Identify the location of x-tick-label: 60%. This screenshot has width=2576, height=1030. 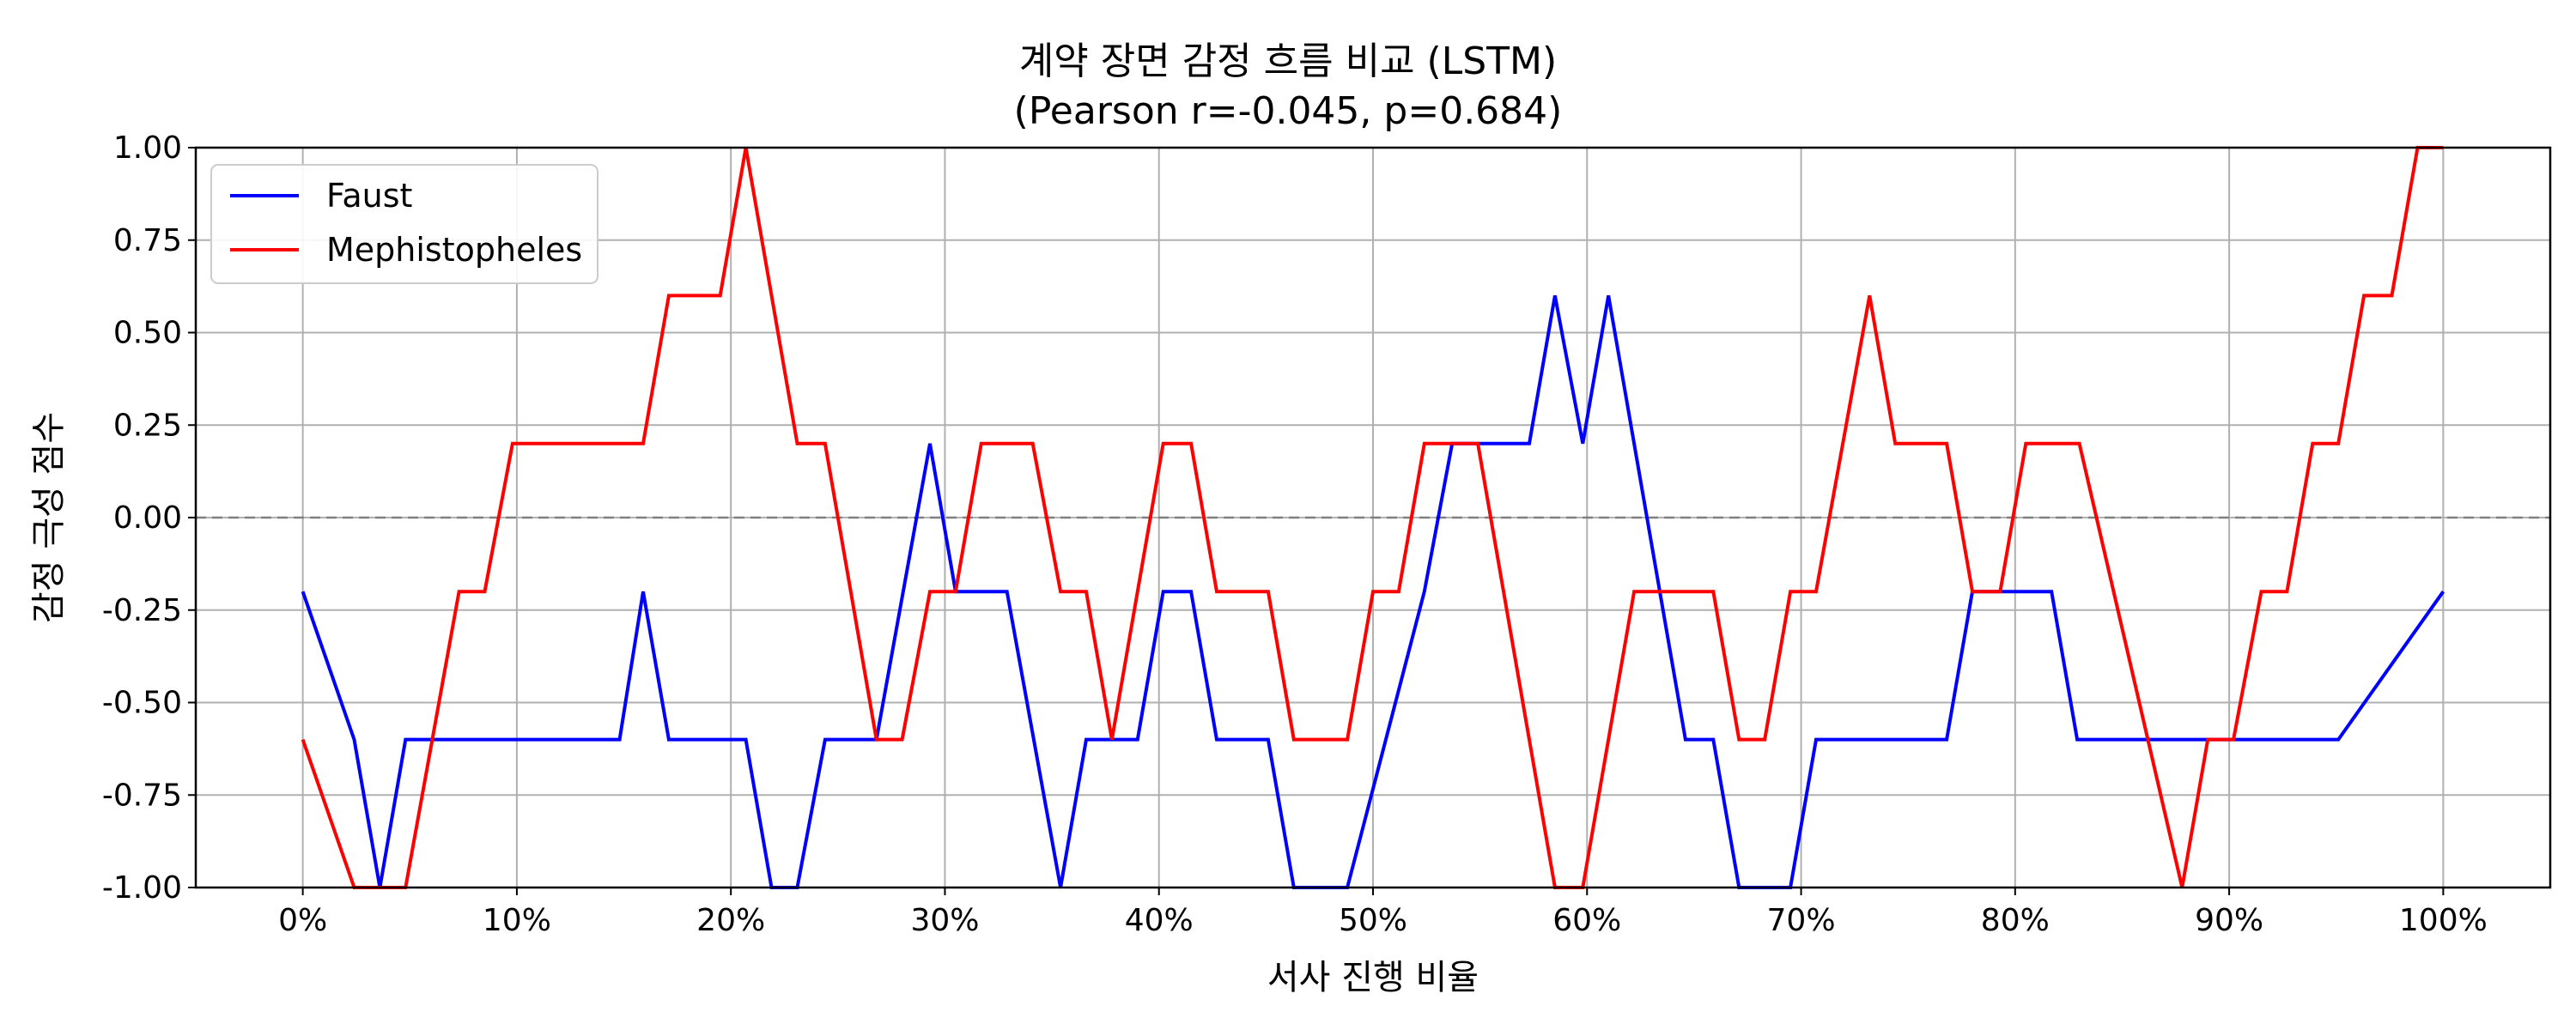
(1587, 920).